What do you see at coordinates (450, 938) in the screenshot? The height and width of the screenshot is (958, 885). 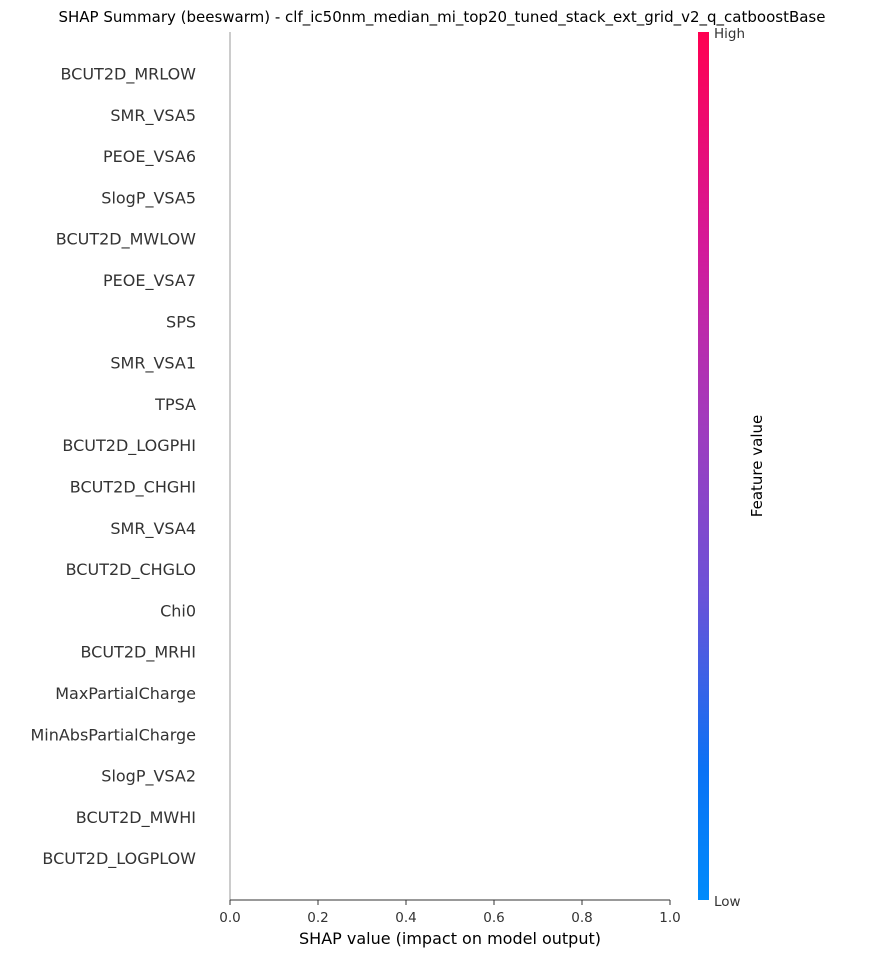 I see `x-axis-label: SHAP value (impact on model output)` at bounding box center [450, 938].